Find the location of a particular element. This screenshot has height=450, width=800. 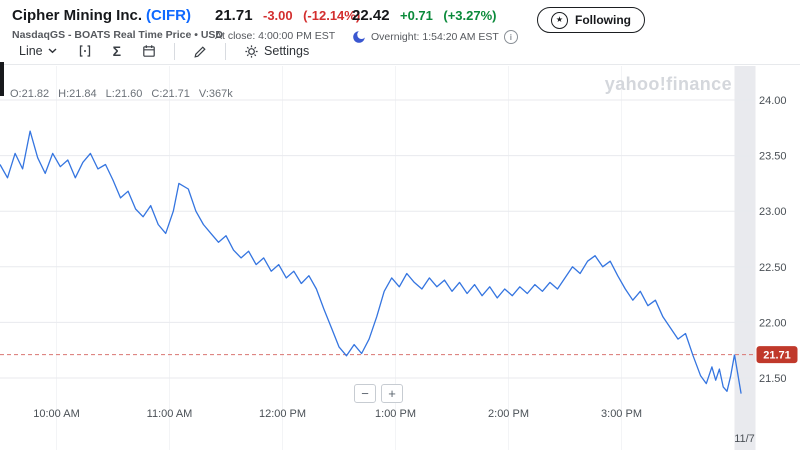

draw-icon is located at coordinates (200, 51).